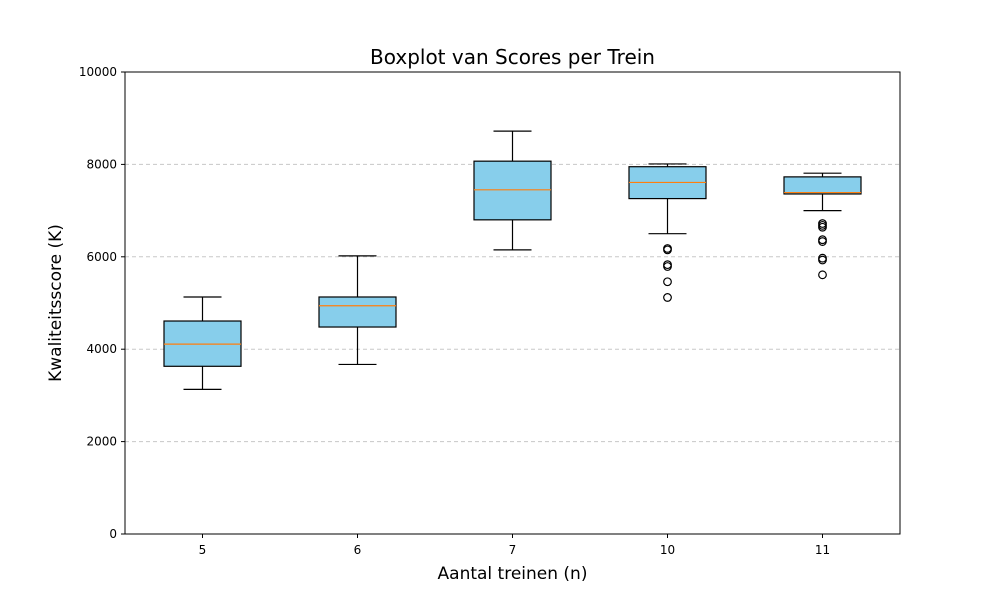  I want to click on x-axis-ticks: 5 6 7 10 11, so click(514, 545).